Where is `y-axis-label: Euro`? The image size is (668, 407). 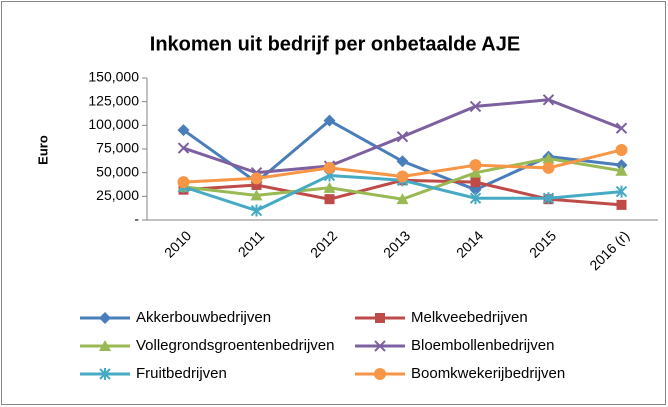
y-axis-label: Euro is located at coordinates (42, 150).